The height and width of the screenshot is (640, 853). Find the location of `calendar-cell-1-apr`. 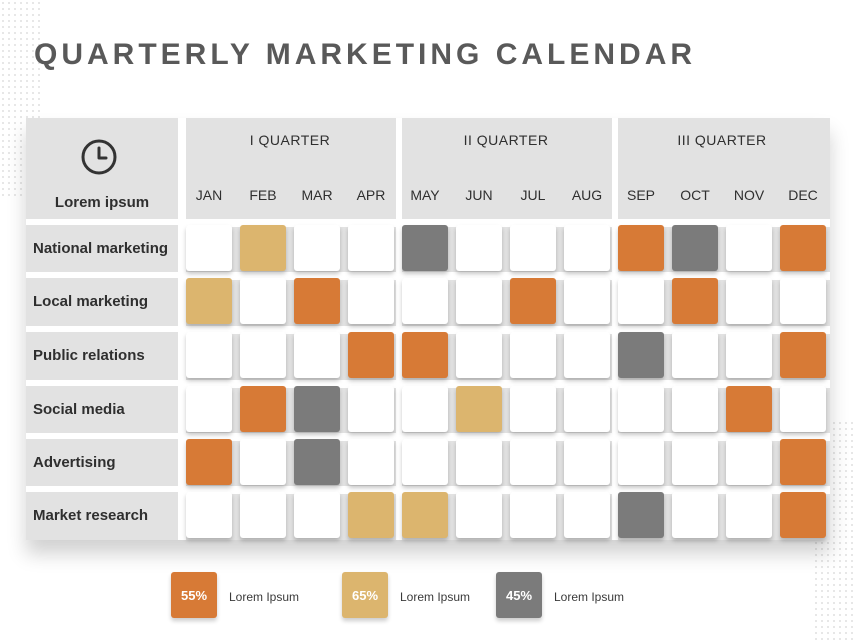

calendar-cell-1-apr is located at coordinates (371, 248).